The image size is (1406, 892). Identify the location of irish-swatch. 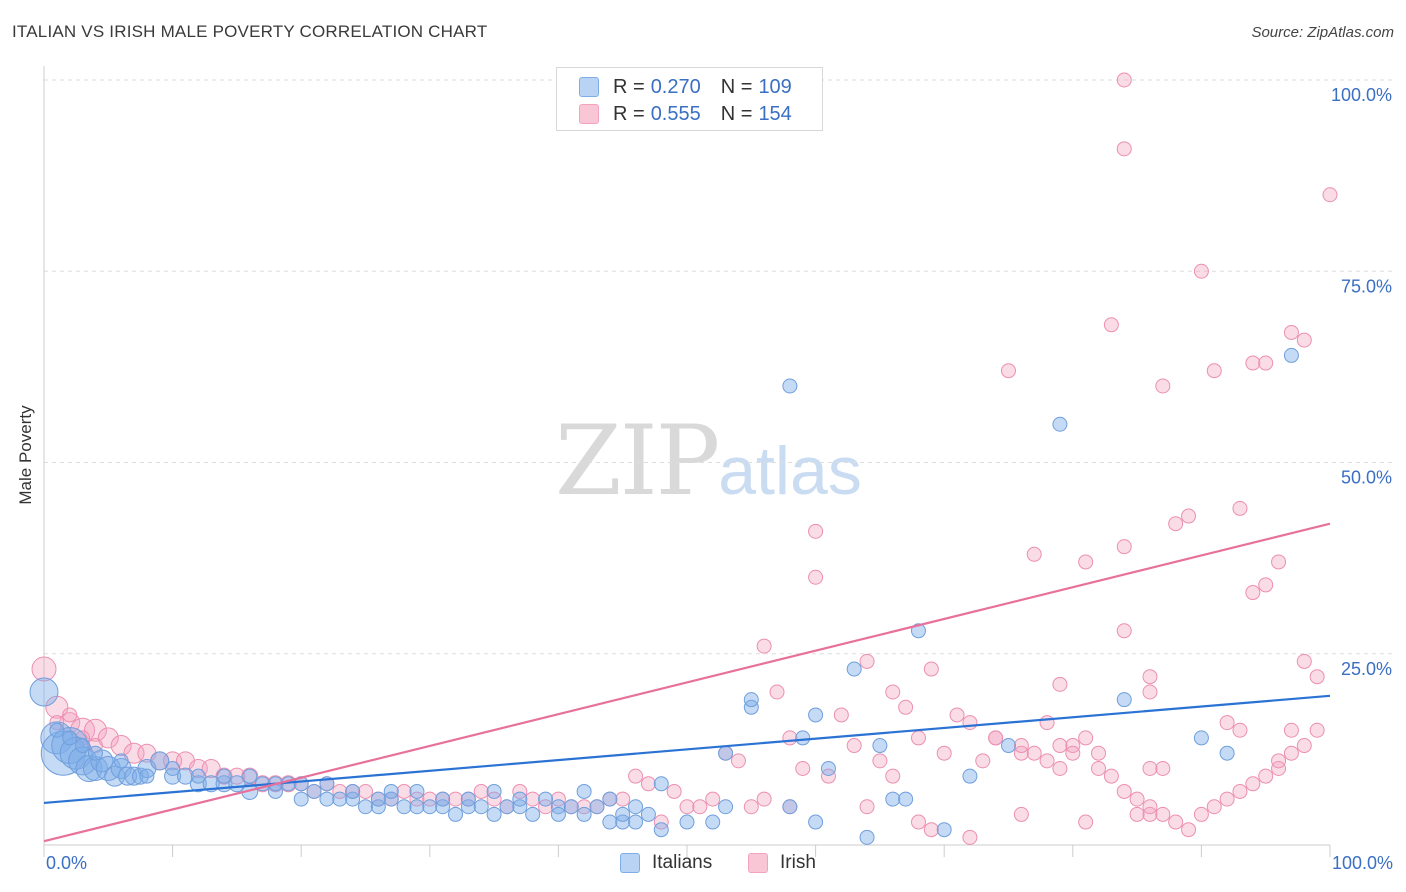
(589, 114).